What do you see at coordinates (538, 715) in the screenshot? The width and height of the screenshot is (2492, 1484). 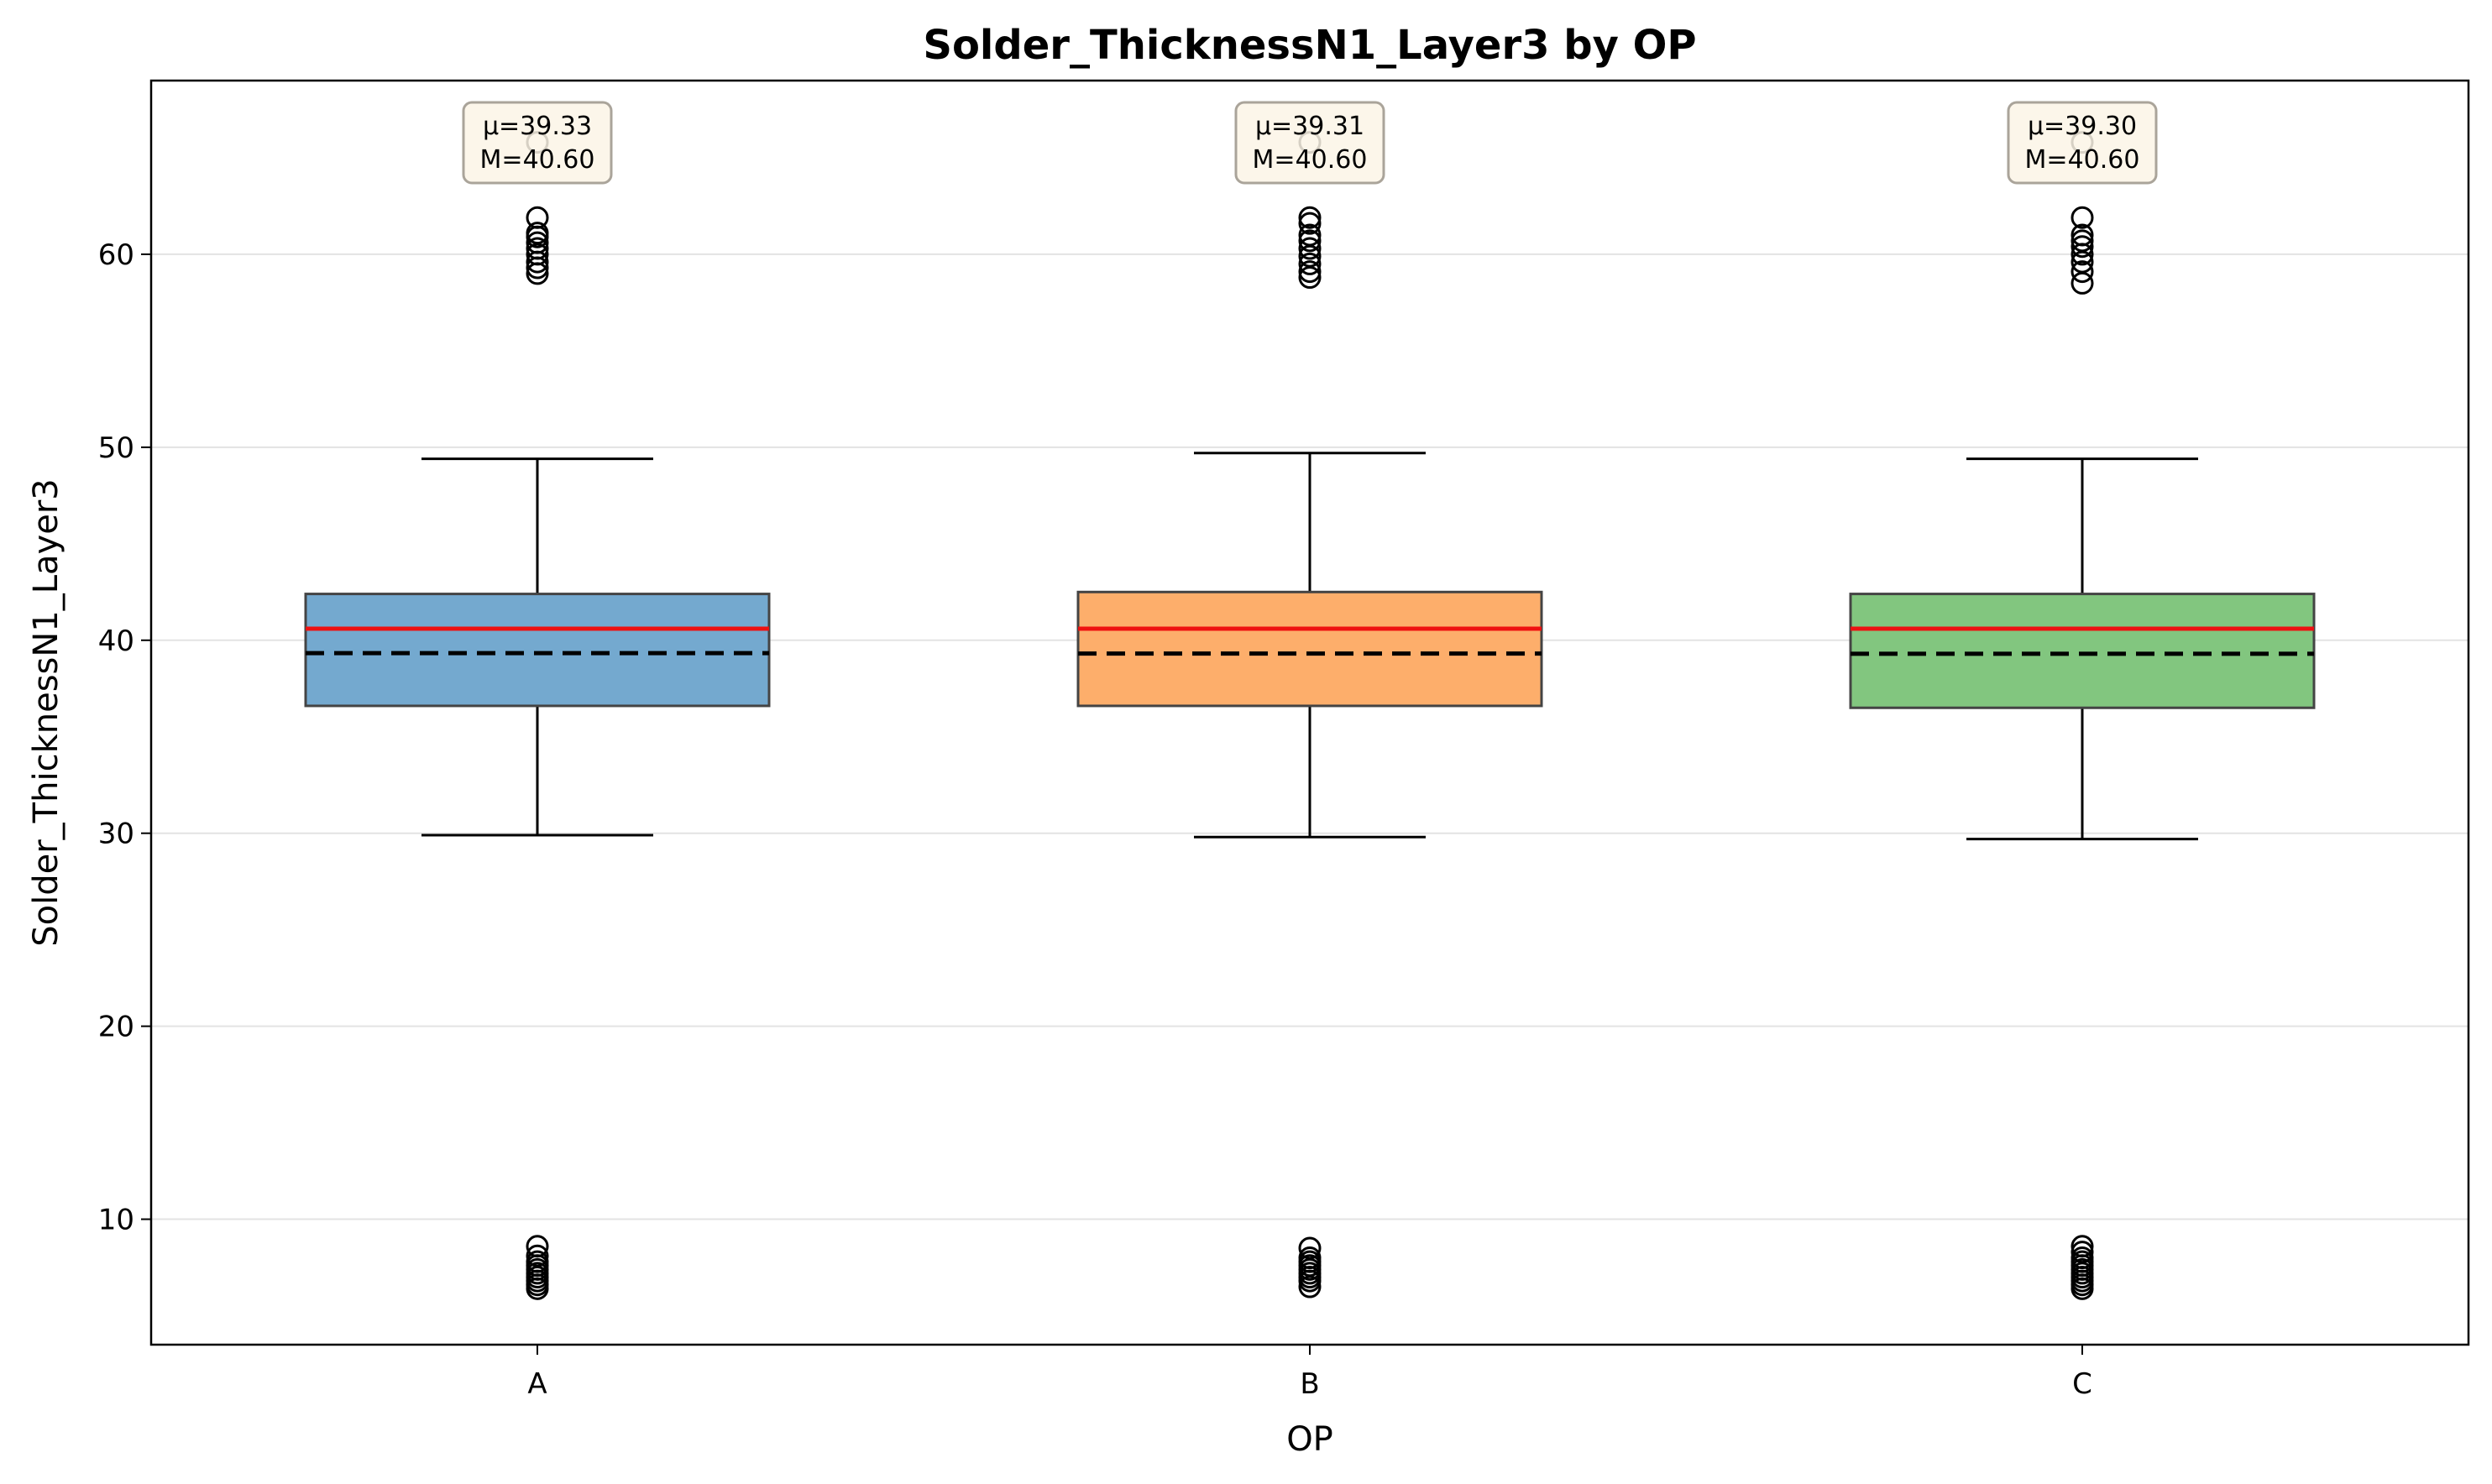 I see `box-A` at bounding box center [538, 715].